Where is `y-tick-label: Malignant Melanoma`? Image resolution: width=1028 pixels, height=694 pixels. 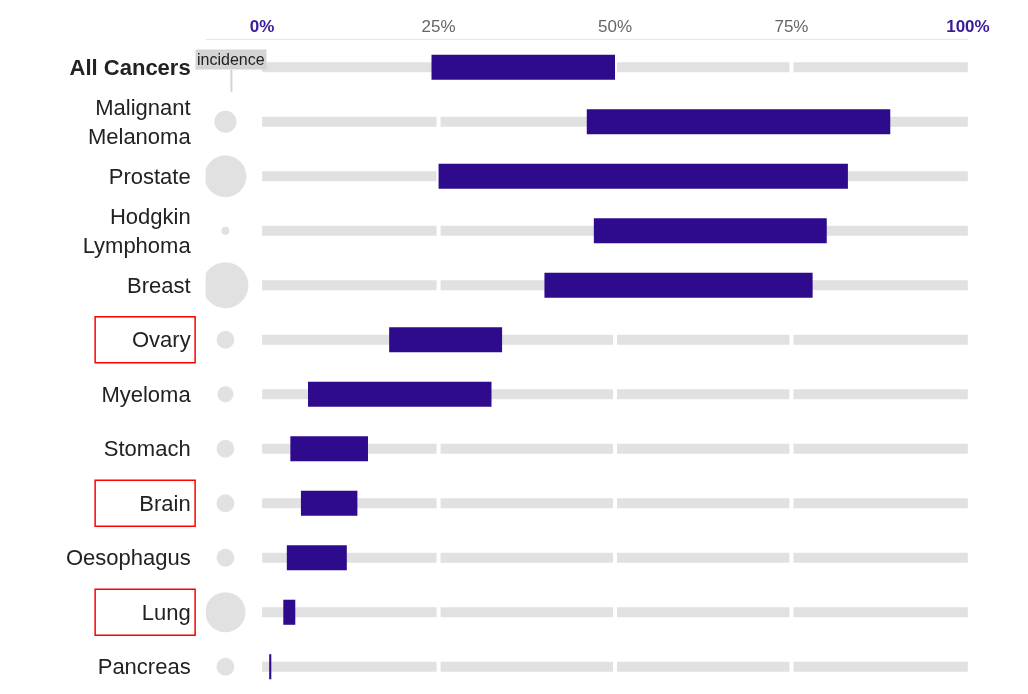 y-tick-label: Malignant Melanoma is located at coordinates (139, 122).